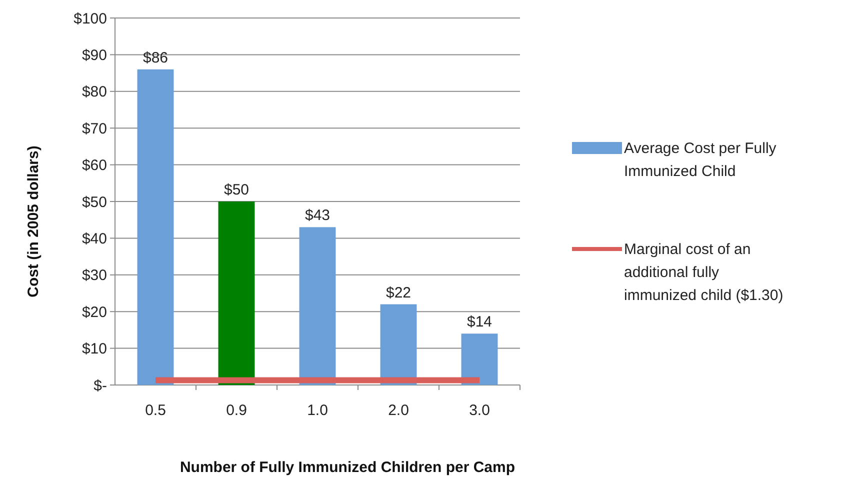 The height and width of the screenshot is (487, 863). I want to click on y-tick-label: $50, so click(94, 202).